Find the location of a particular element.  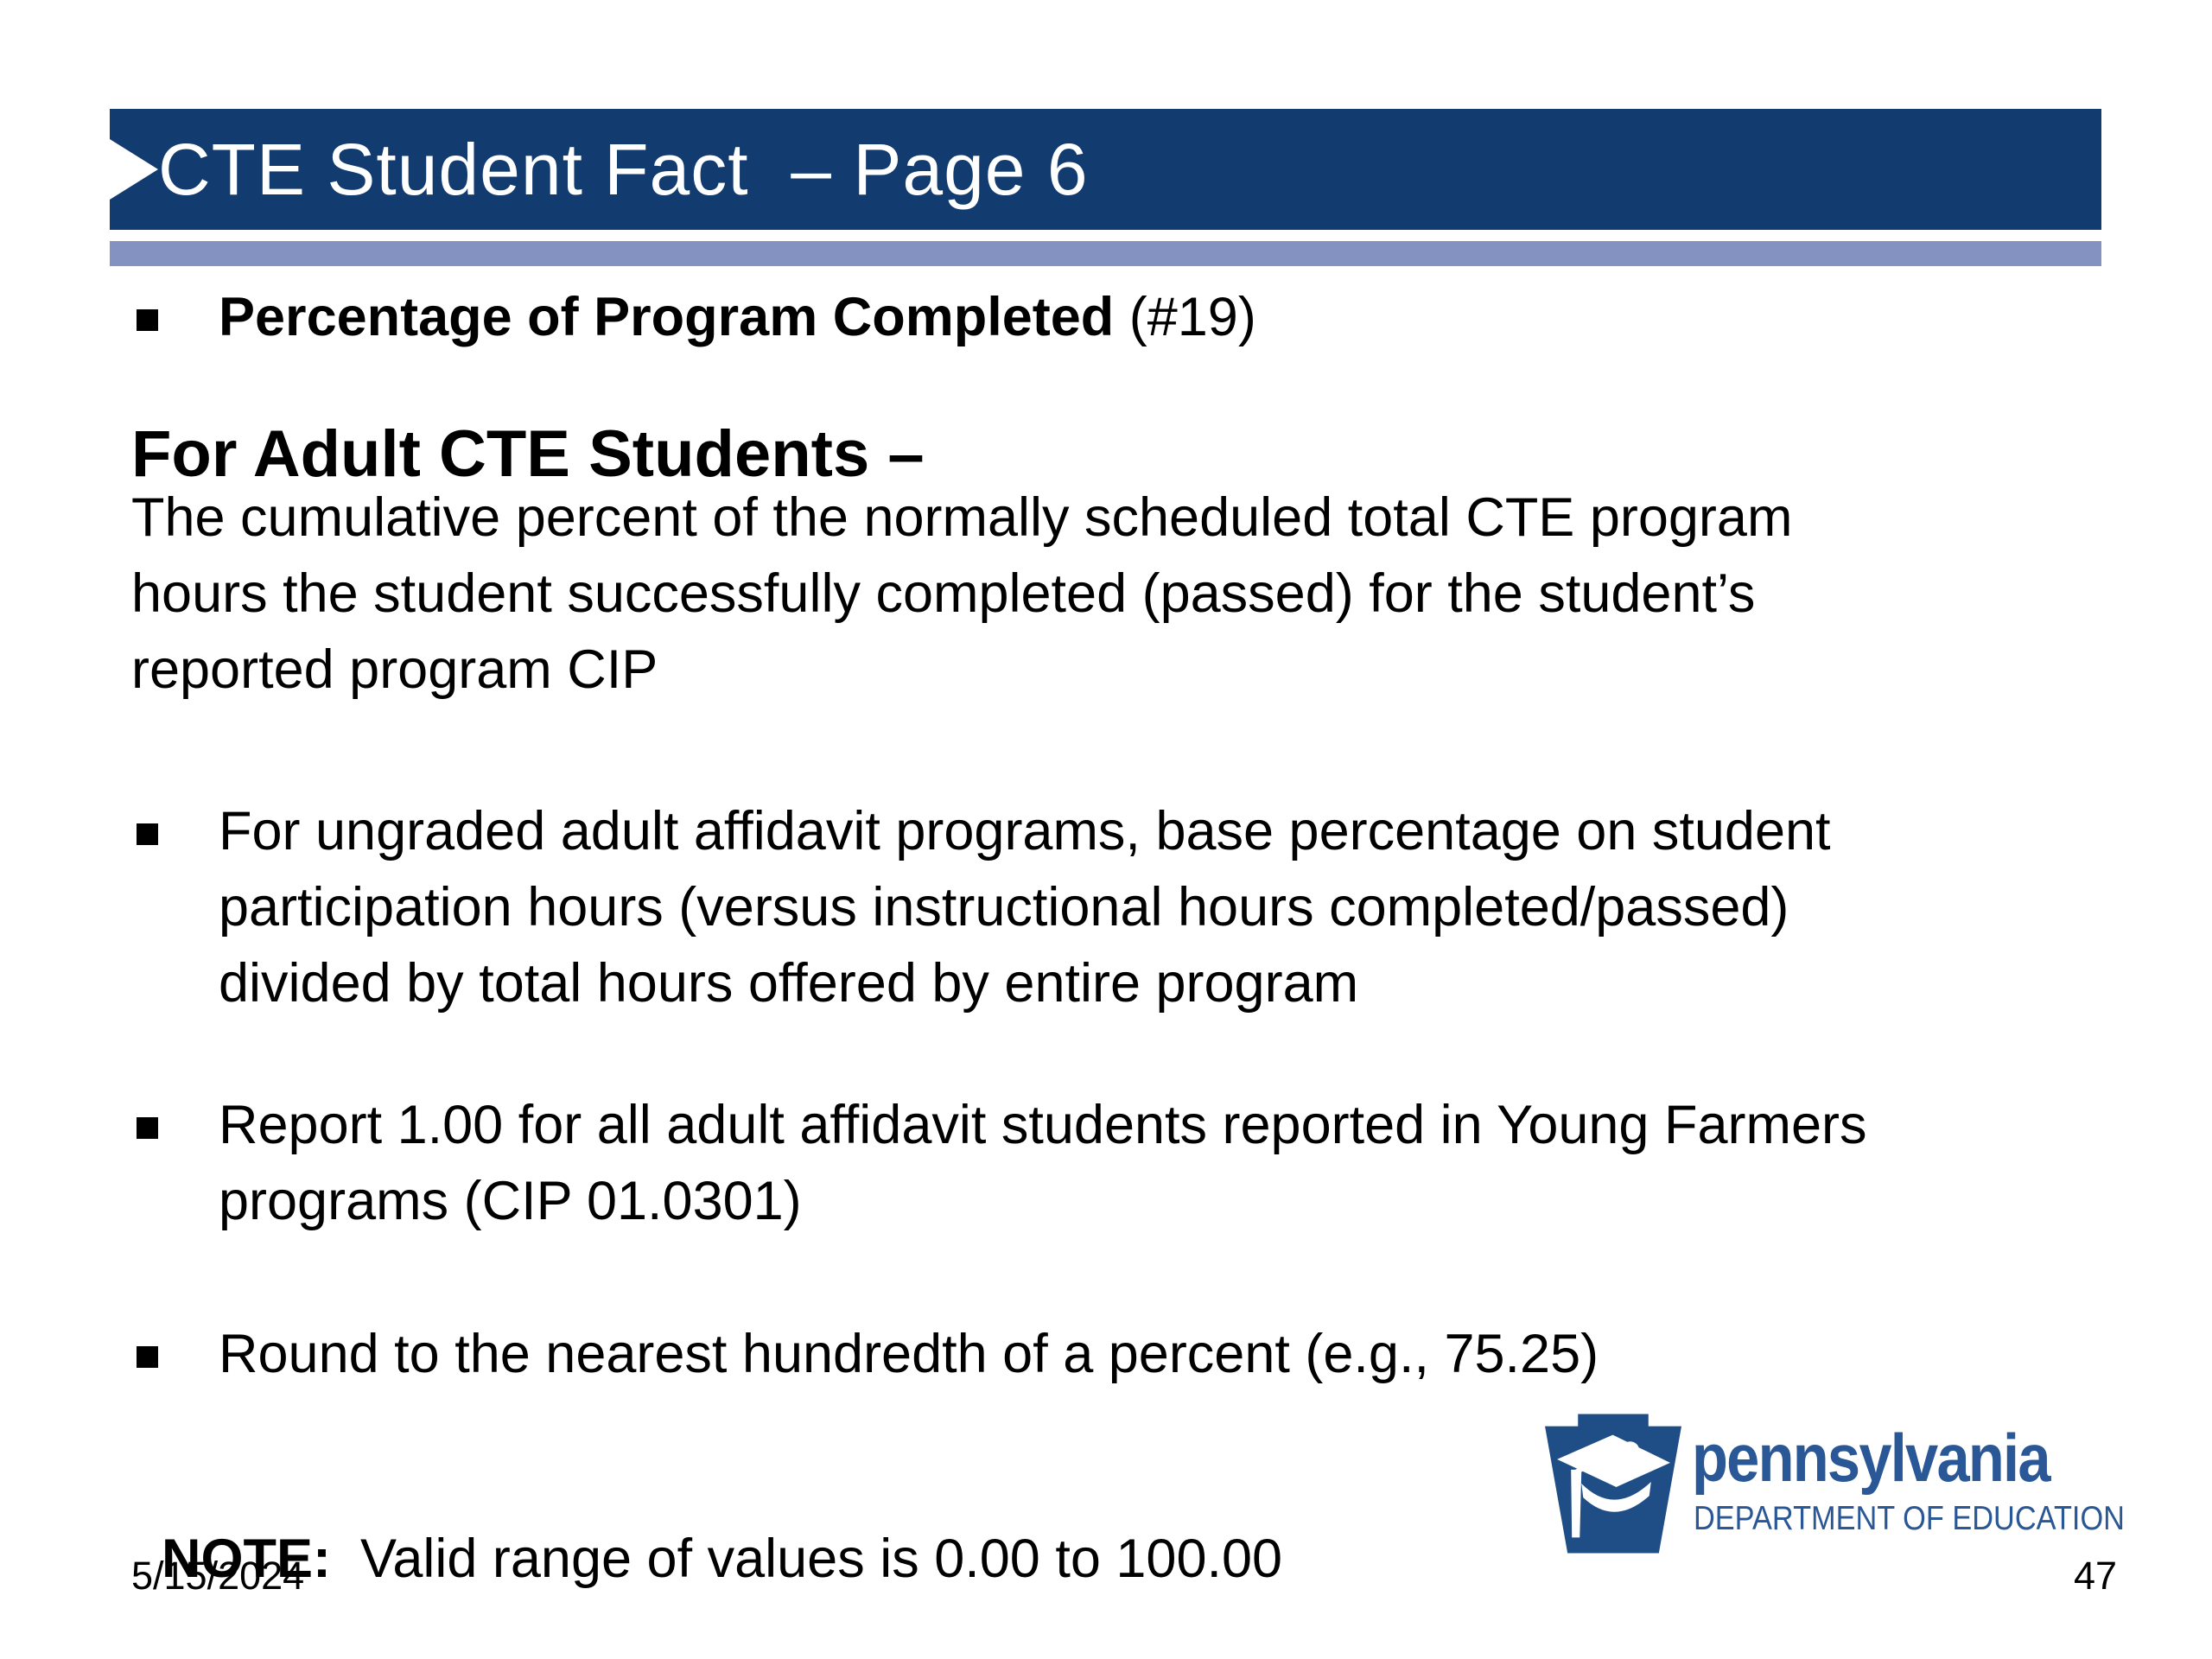

paragraph-line: reported program CIP is located at coordinates (394, 669).